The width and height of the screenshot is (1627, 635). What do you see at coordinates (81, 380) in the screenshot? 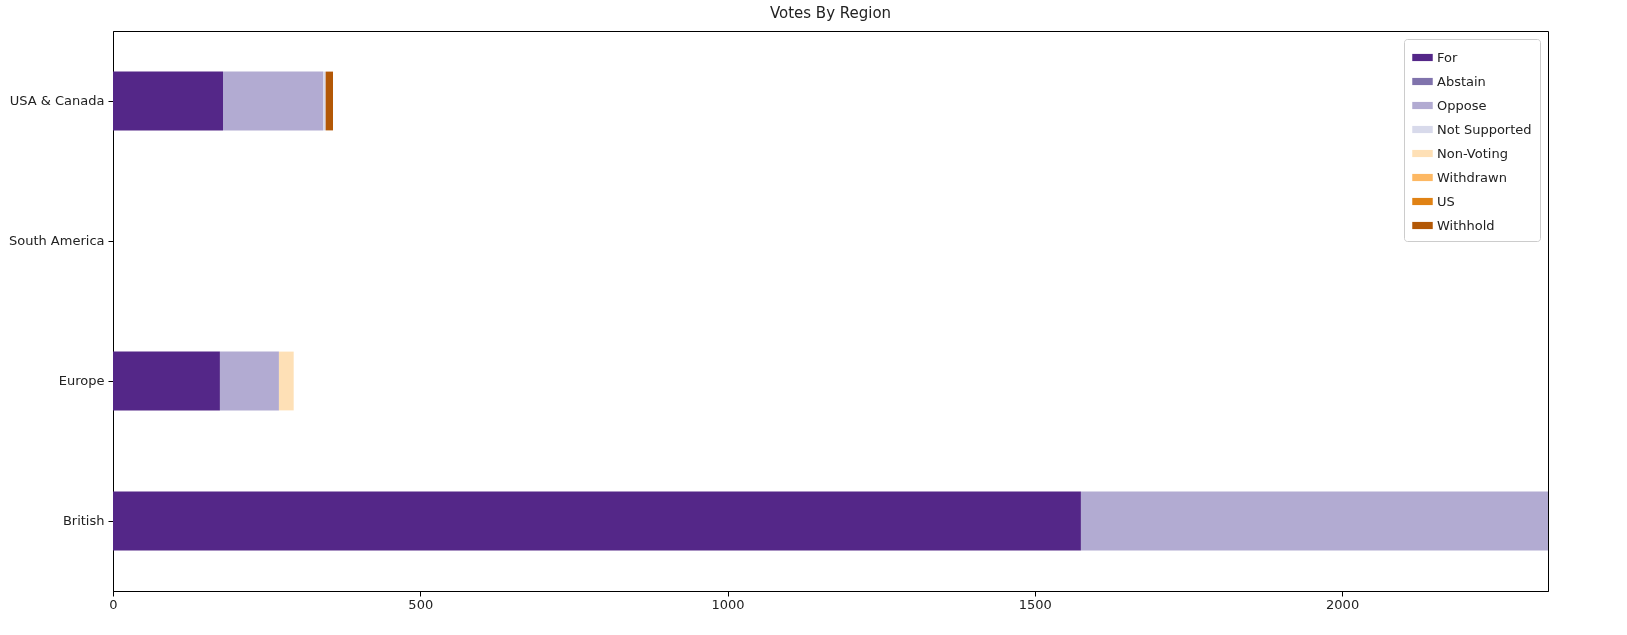
I see `y-tick-label: Europe` at bounding box center [81, 380].